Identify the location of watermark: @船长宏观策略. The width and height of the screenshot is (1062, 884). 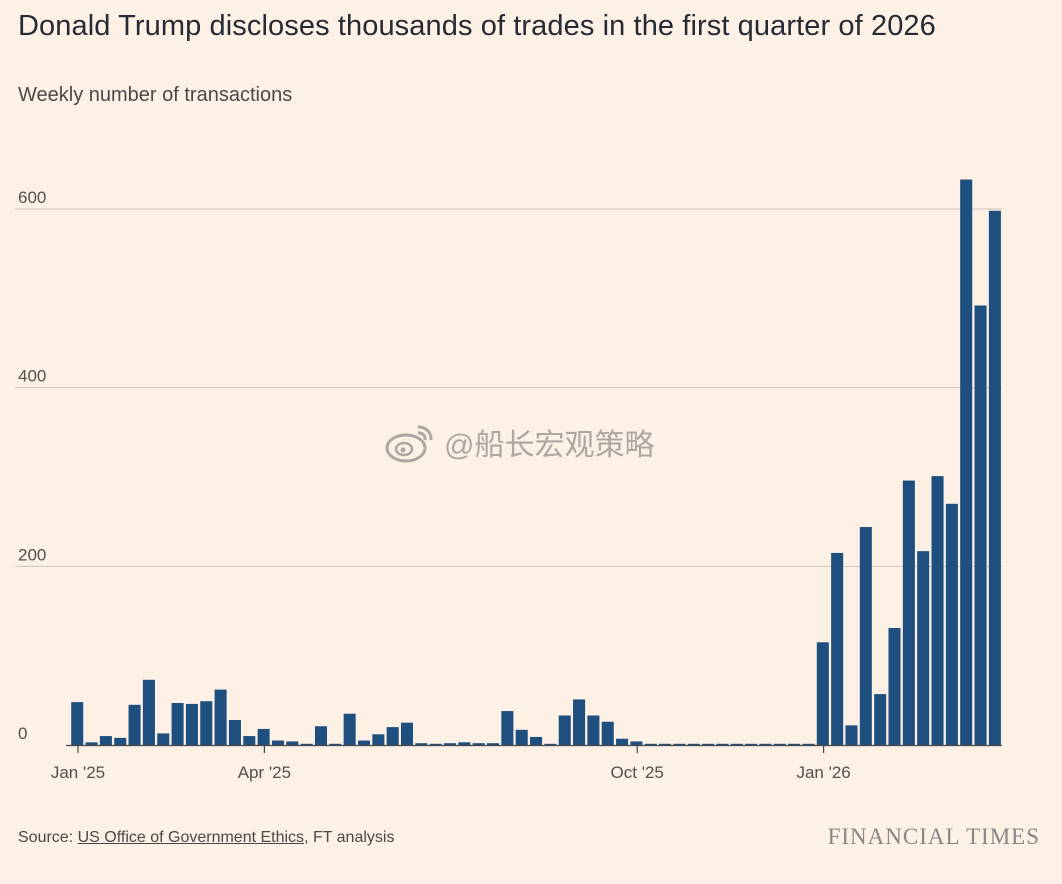
(519, 442).